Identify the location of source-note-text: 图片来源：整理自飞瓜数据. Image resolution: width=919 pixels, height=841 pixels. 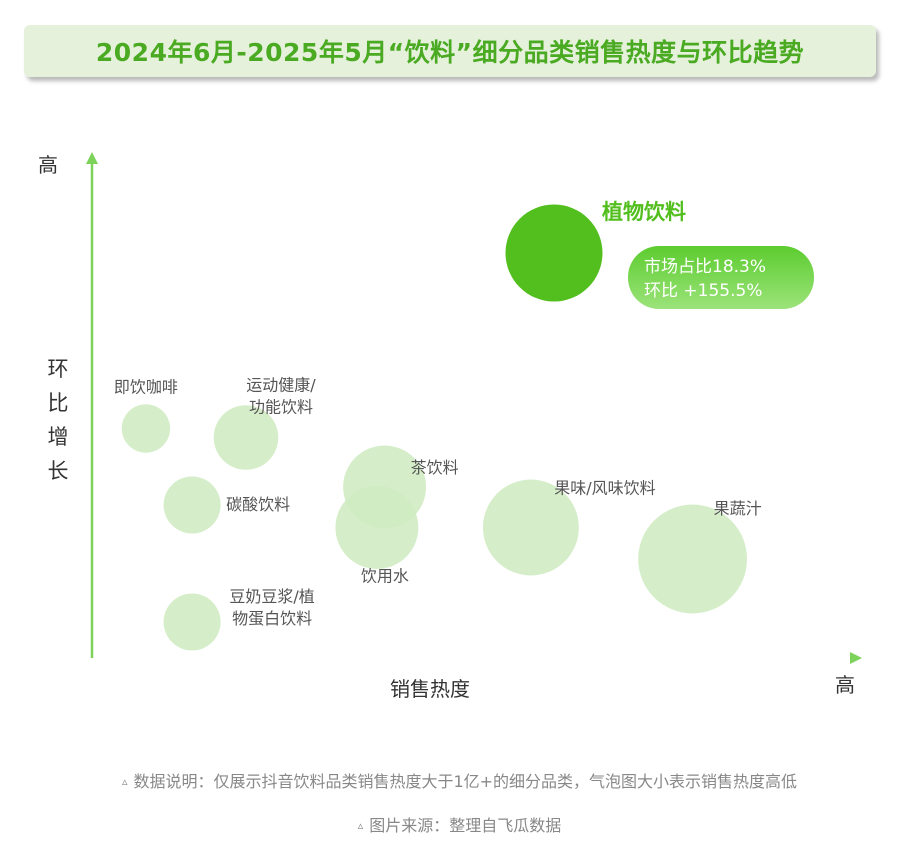
(465, 825).